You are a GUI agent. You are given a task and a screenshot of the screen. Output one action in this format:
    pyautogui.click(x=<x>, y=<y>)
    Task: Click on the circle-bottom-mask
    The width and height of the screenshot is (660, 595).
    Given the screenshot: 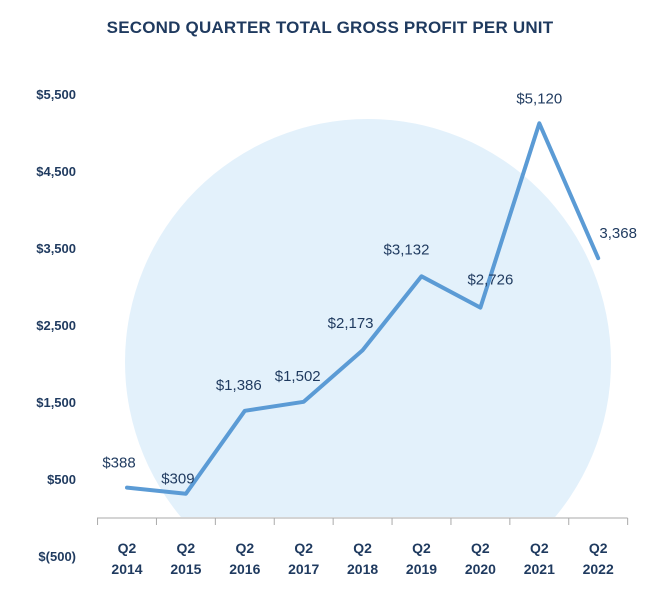 What is the action you would take?
    pyautogui.click(x=330, y=556)
    